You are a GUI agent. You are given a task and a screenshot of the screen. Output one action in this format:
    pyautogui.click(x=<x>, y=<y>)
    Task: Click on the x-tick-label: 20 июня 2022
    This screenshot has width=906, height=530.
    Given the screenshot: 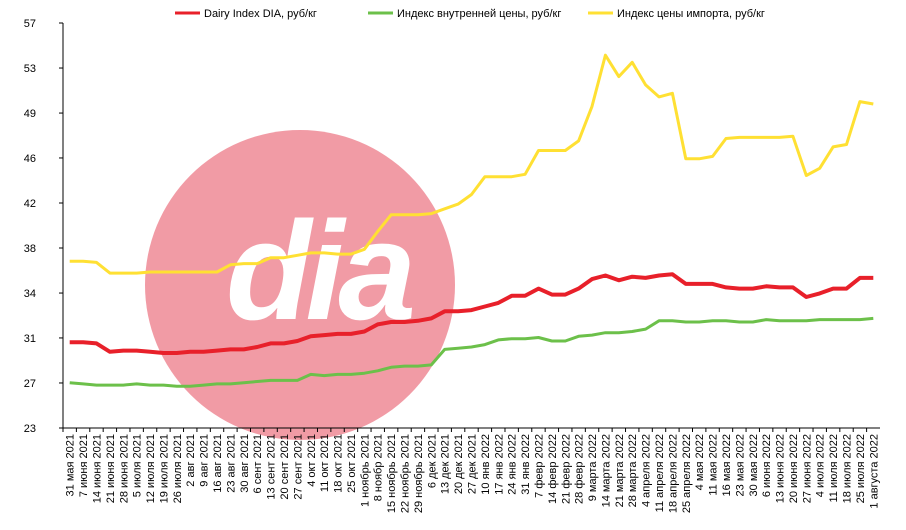 What is the action you would take?
    pyautogui.click(x=794, y=468)
    